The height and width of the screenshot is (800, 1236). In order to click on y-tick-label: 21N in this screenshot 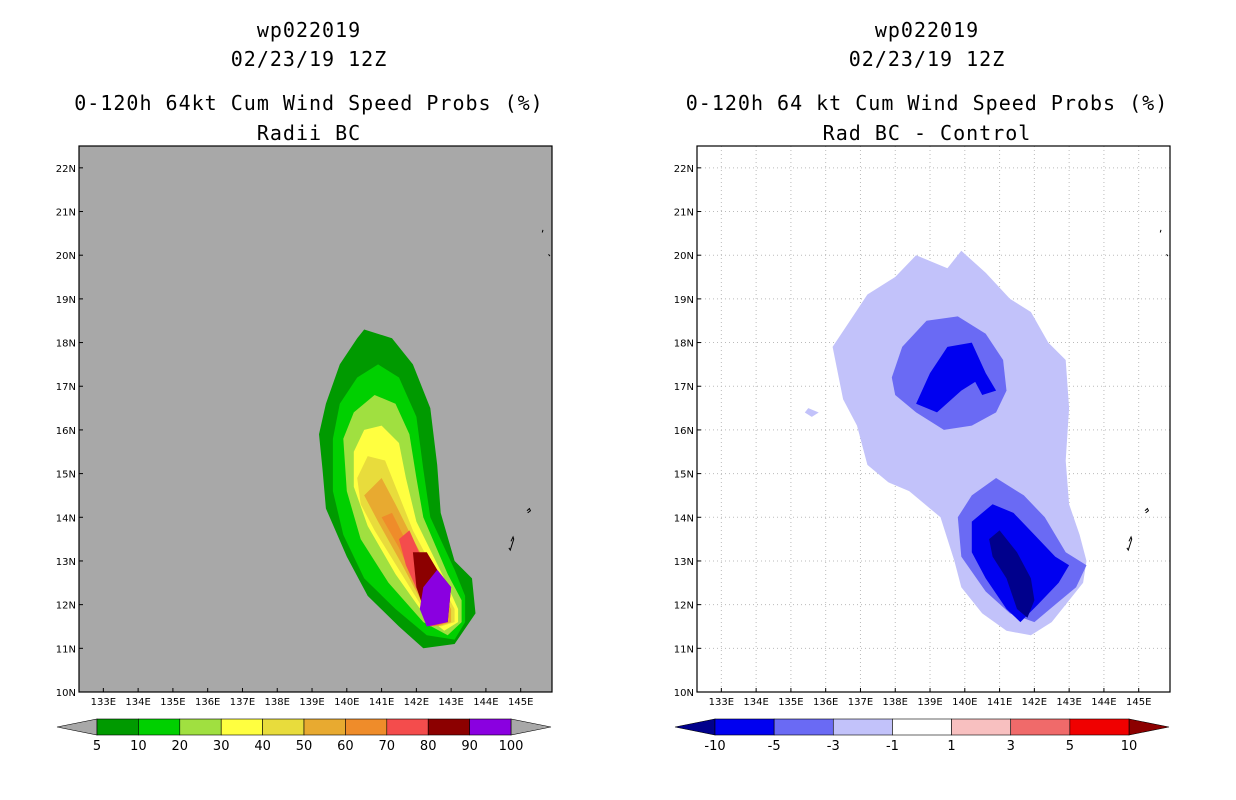, I will do `click(684, 213)`.